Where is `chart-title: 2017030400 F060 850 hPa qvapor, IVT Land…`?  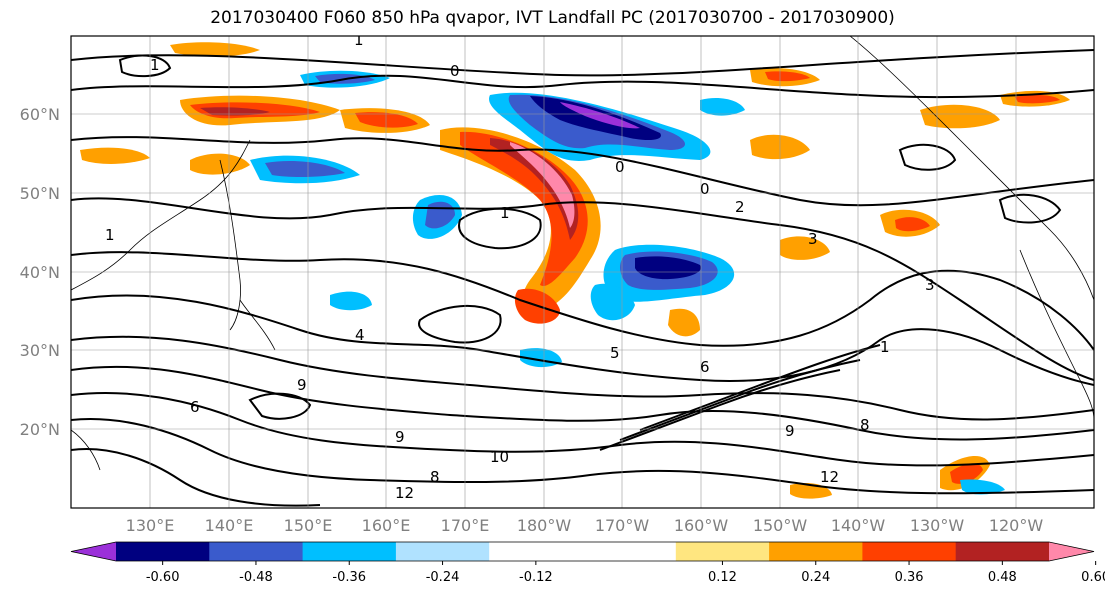 chart-title: 2017030400 F060 850 hPa qvapor, IVT Land… is located at coordinates (552, 18).